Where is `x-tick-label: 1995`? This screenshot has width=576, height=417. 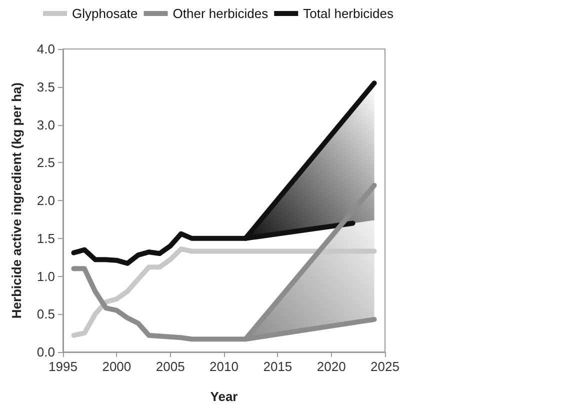
x-tick-label: 1995 is located at coordinates (63, 366).